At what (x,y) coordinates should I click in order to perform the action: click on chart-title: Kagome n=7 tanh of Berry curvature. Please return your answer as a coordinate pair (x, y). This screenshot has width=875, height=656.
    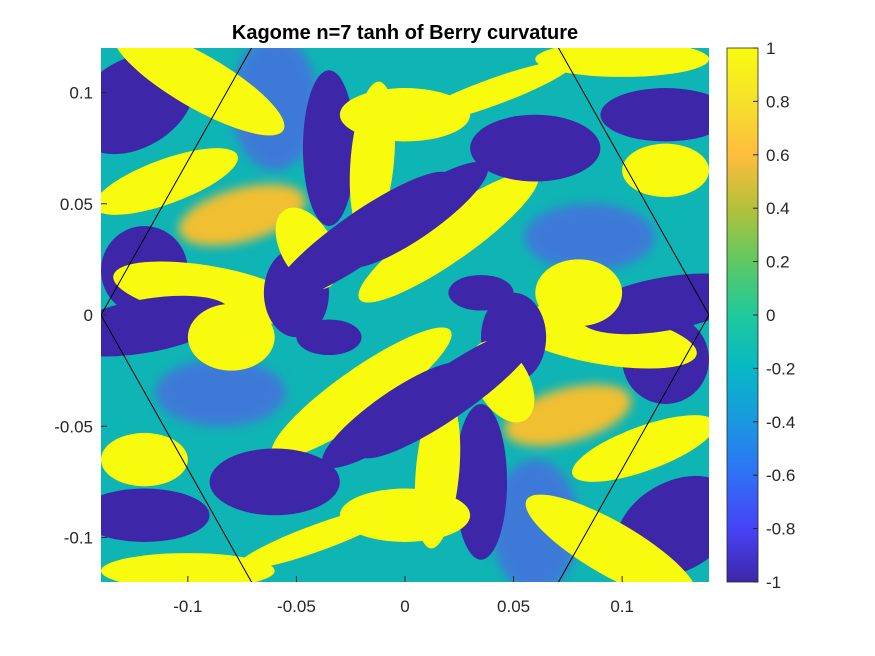
    Looking at the image, I should click on (405, 33).